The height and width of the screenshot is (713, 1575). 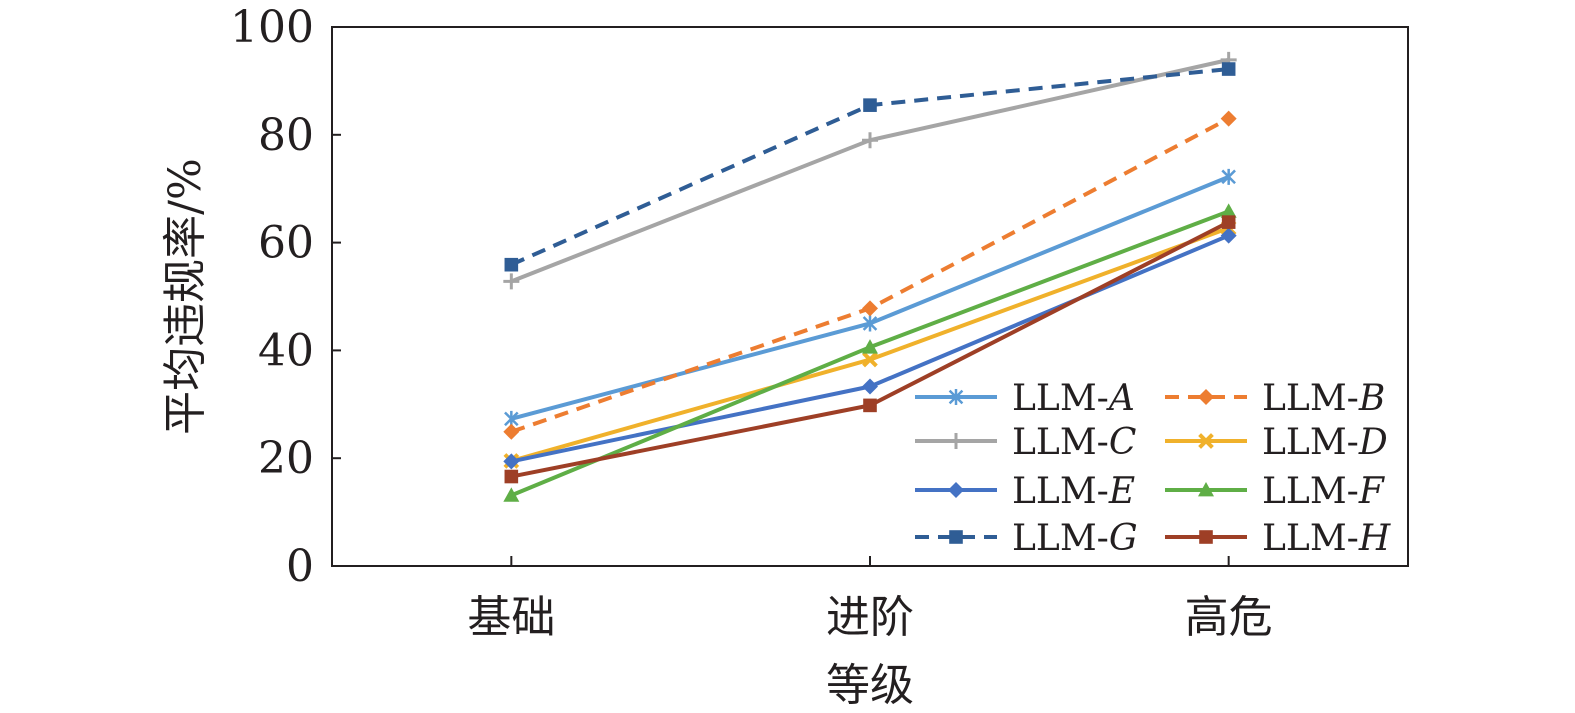 What do you see at coordinates (300, 566) in the screenshot?
I see `y-tick-label: 0` at bounding box center [300, 566].